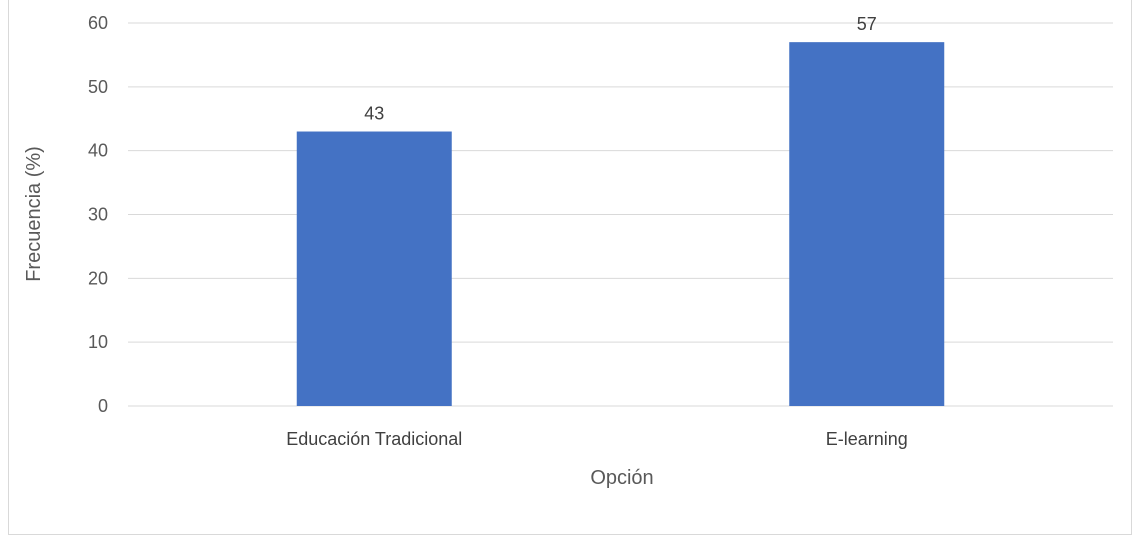 This screenshot has width=1133, height=536. Describe the element at coordinates (98, 342) in the screenshot. I see `y-tick-label: 10` at that location.